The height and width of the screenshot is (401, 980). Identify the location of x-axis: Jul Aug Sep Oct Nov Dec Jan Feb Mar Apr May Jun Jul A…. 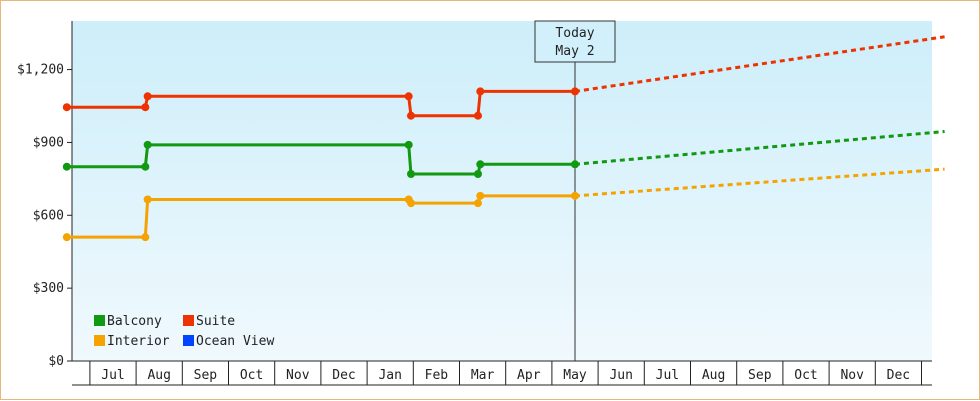
(502, 373).